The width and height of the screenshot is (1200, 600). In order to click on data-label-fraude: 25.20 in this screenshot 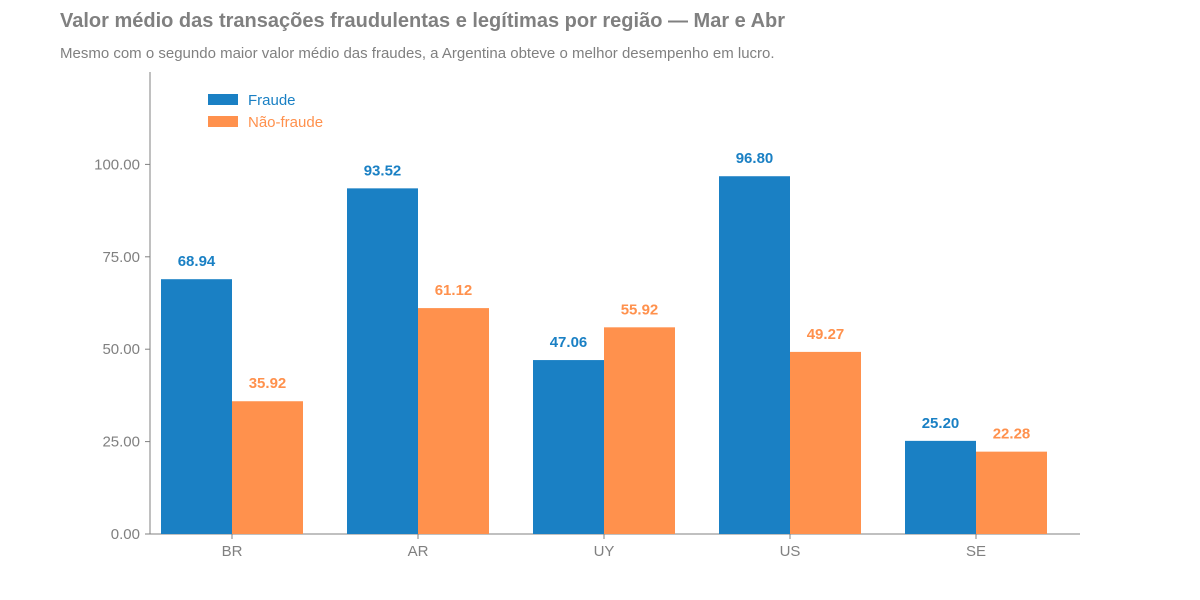, I will do `click(941, 423)`.